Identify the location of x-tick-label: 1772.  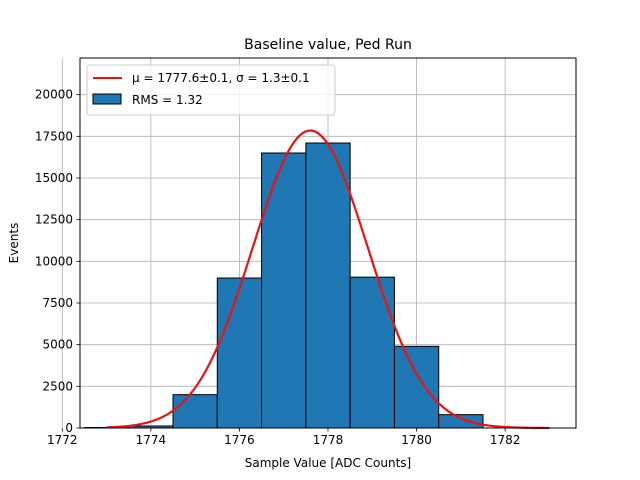
(62, 440).